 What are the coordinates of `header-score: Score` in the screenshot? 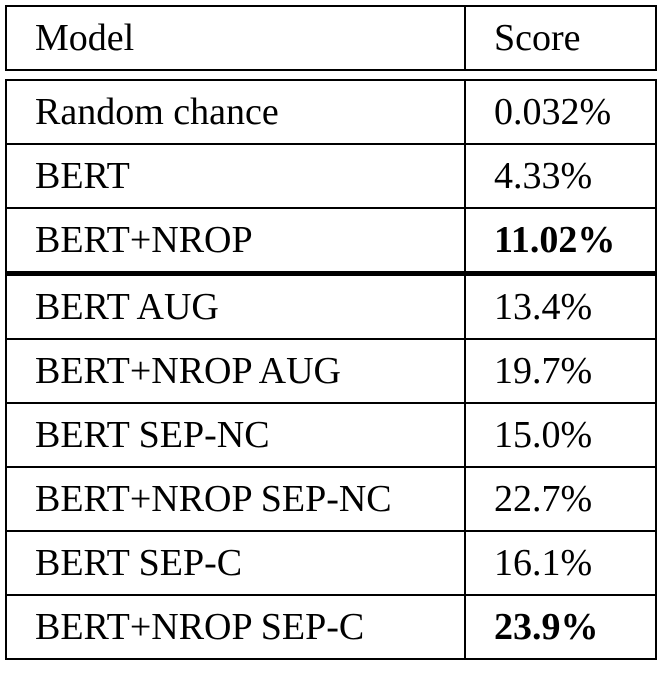 It's located at (560, 38).